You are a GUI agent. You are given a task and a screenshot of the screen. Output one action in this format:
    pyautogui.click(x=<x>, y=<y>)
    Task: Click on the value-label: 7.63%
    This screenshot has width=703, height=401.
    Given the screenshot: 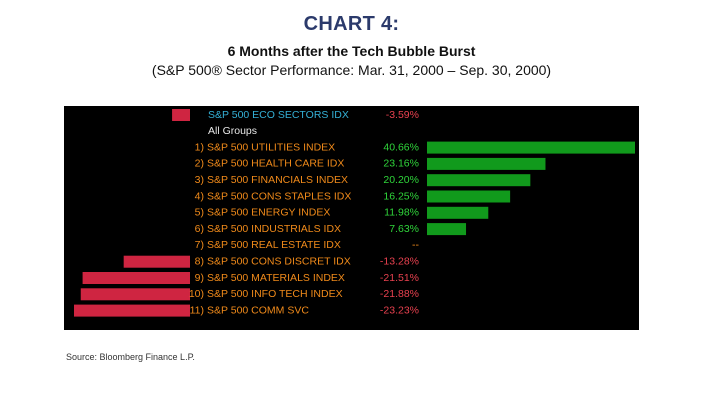 What is the action you would take?
    pyautogui.click(x=404, y=229)
    